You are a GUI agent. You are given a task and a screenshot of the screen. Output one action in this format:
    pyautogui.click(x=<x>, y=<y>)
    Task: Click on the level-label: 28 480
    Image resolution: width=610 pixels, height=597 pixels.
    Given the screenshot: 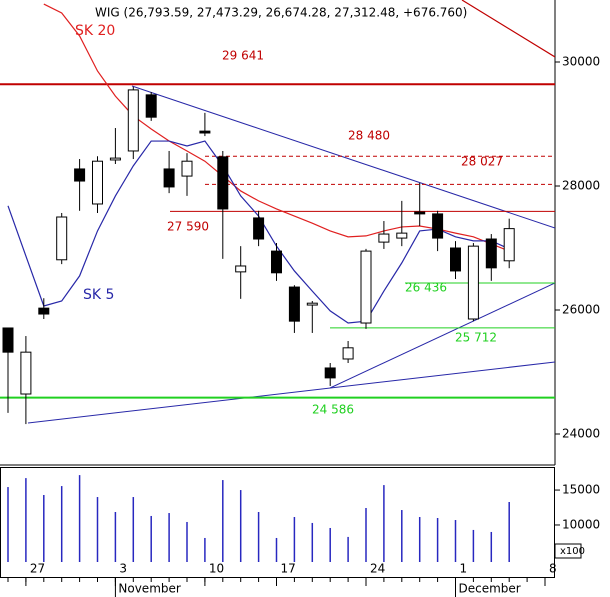 What is the action you would take?
    pyautogui.click(x=369, y=136)
    